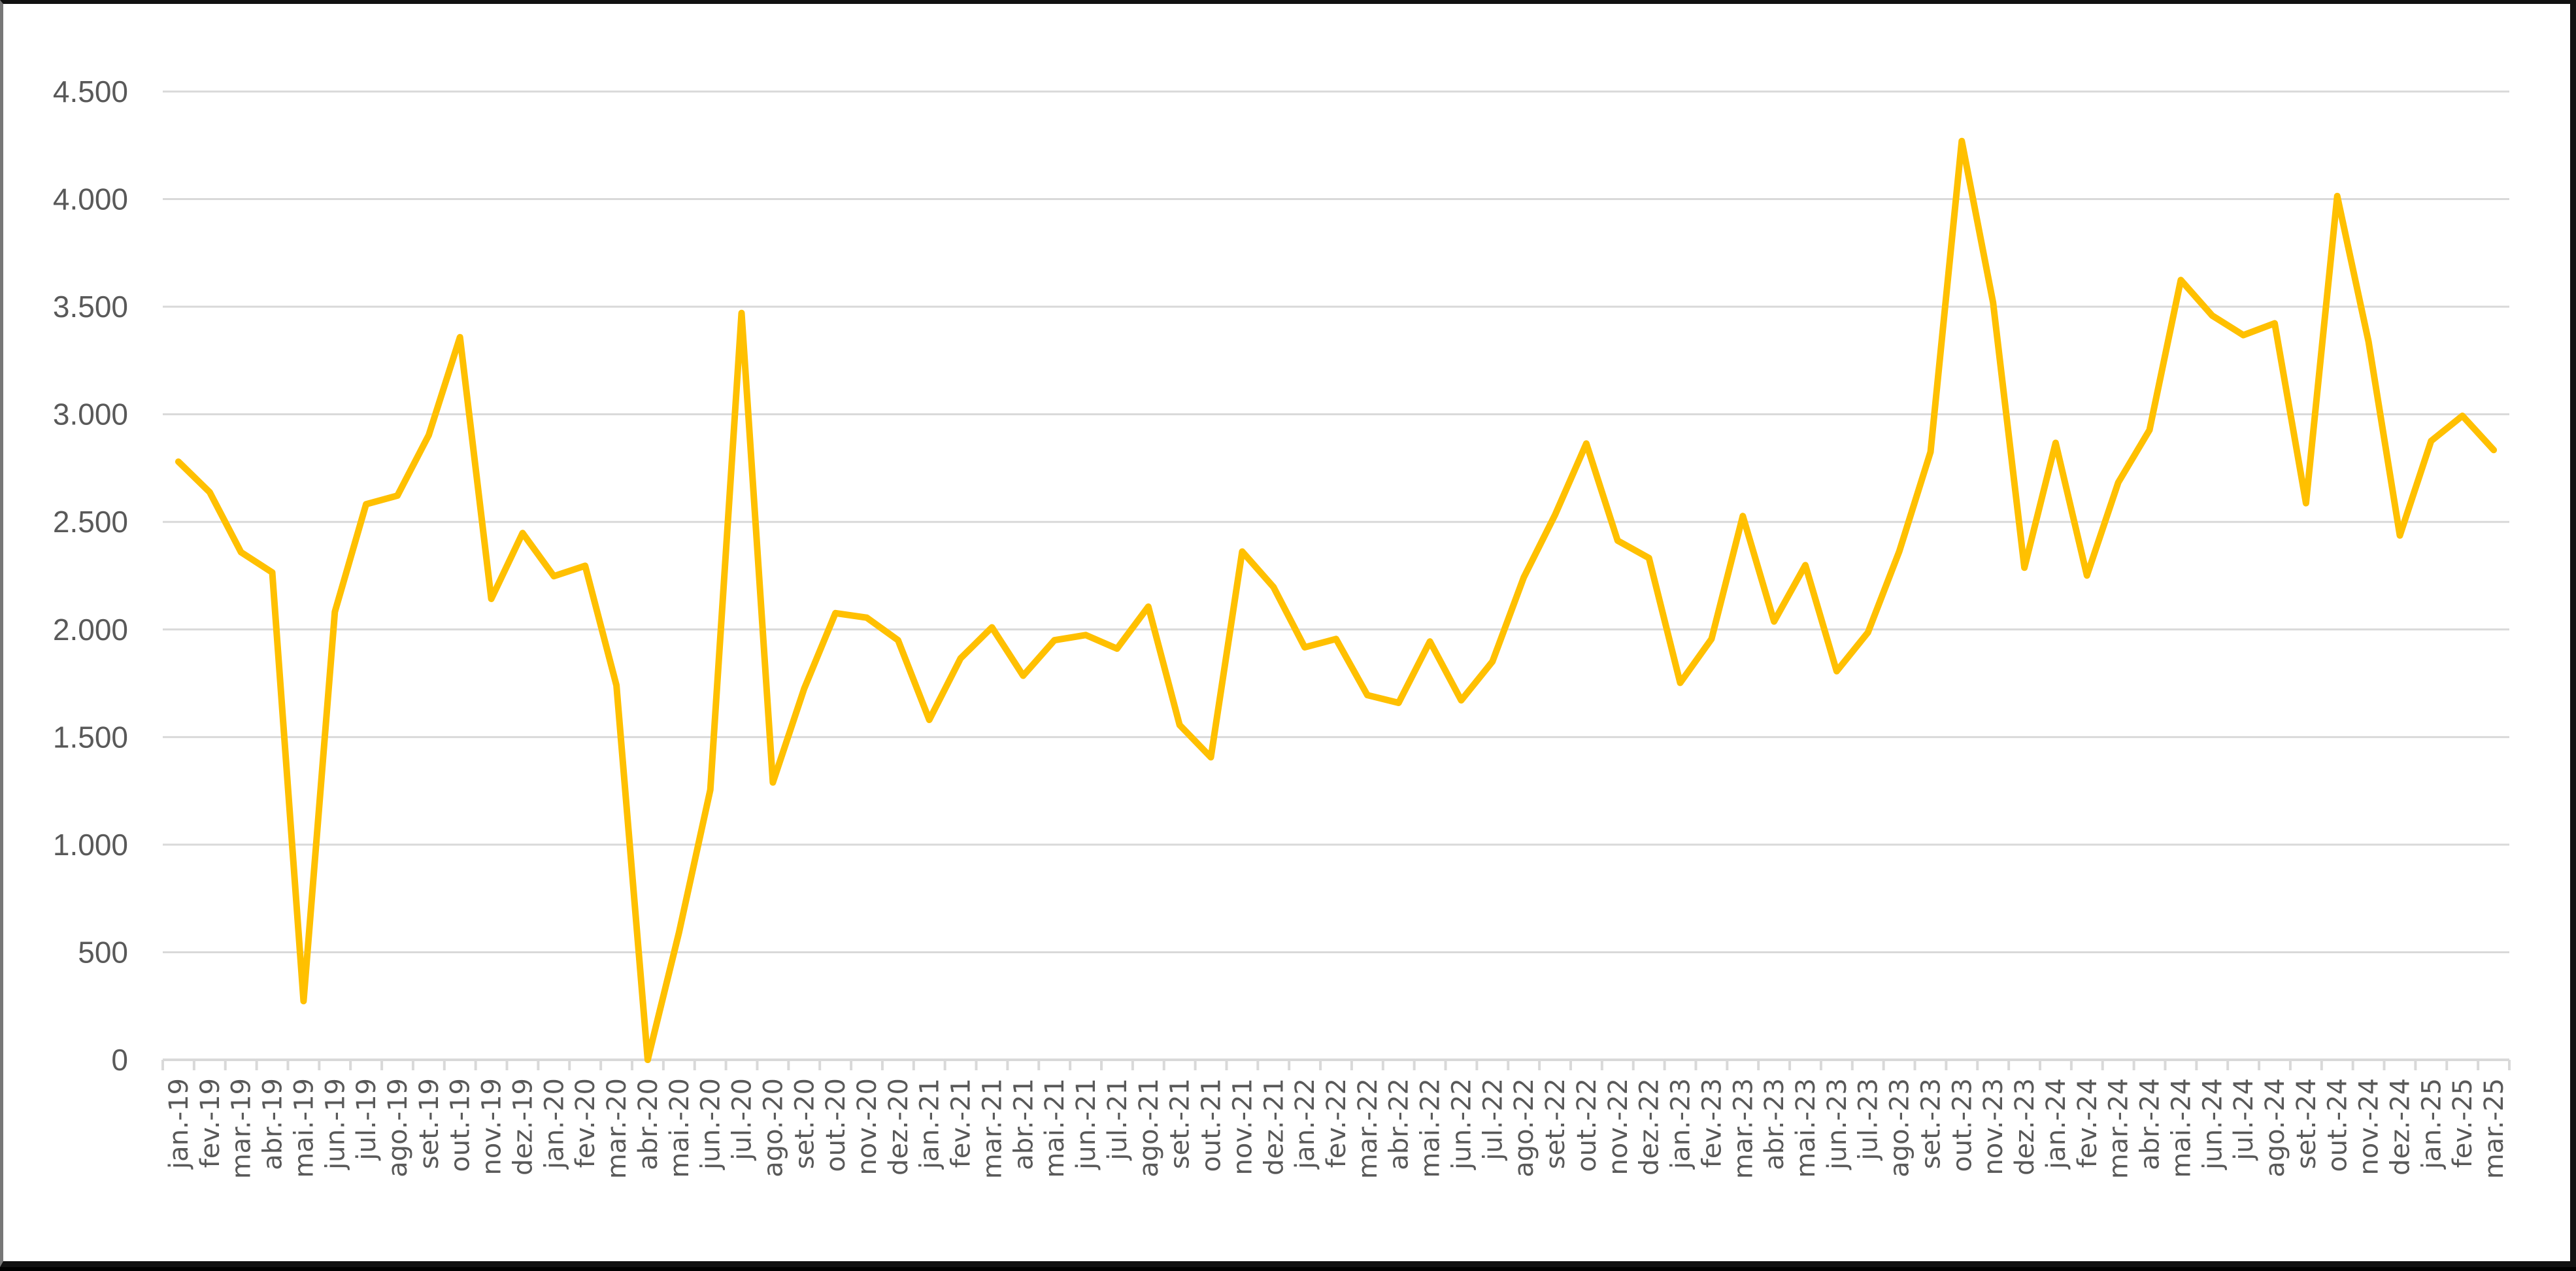 This screenshot has height=1271, width=2576. What do you see at coordinates (2213, 1124) in the screenshot?
I see `x-tick-label: jun.-24` at bounding box center [2213, 1124].